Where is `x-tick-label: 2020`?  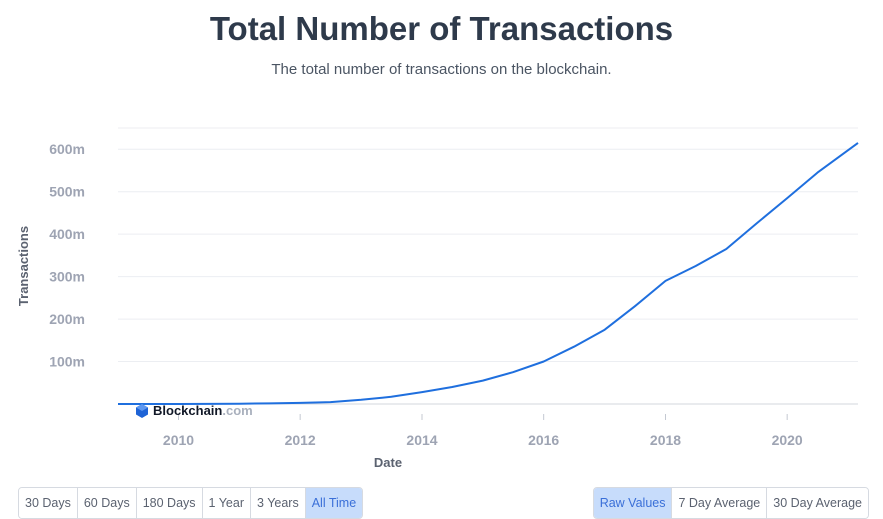
x-tick-label: 2020 is located at coordinates (787, 440).